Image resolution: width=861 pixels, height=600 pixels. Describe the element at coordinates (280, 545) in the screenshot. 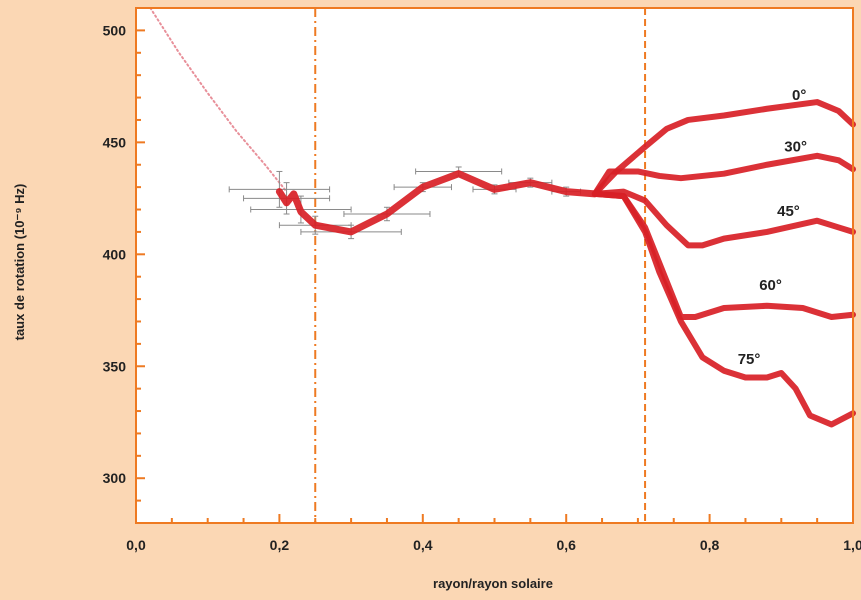

I see `x-tick-label: 0,2` at that location.